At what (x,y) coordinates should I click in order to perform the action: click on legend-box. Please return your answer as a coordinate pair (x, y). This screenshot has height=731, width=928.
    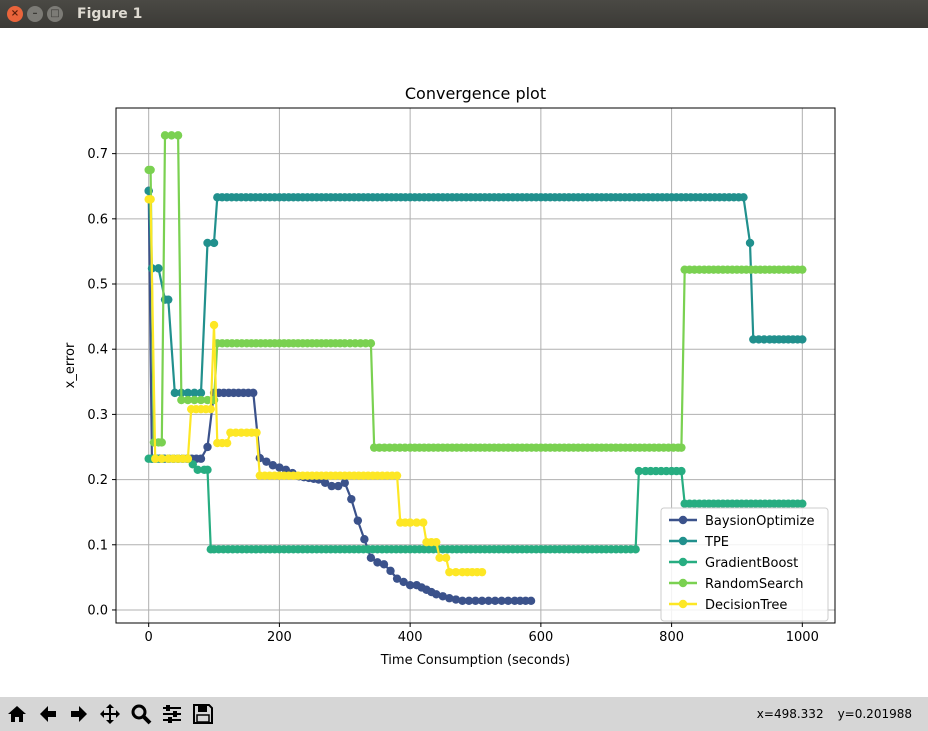
    Looking at the image, I should click on (744, 564).